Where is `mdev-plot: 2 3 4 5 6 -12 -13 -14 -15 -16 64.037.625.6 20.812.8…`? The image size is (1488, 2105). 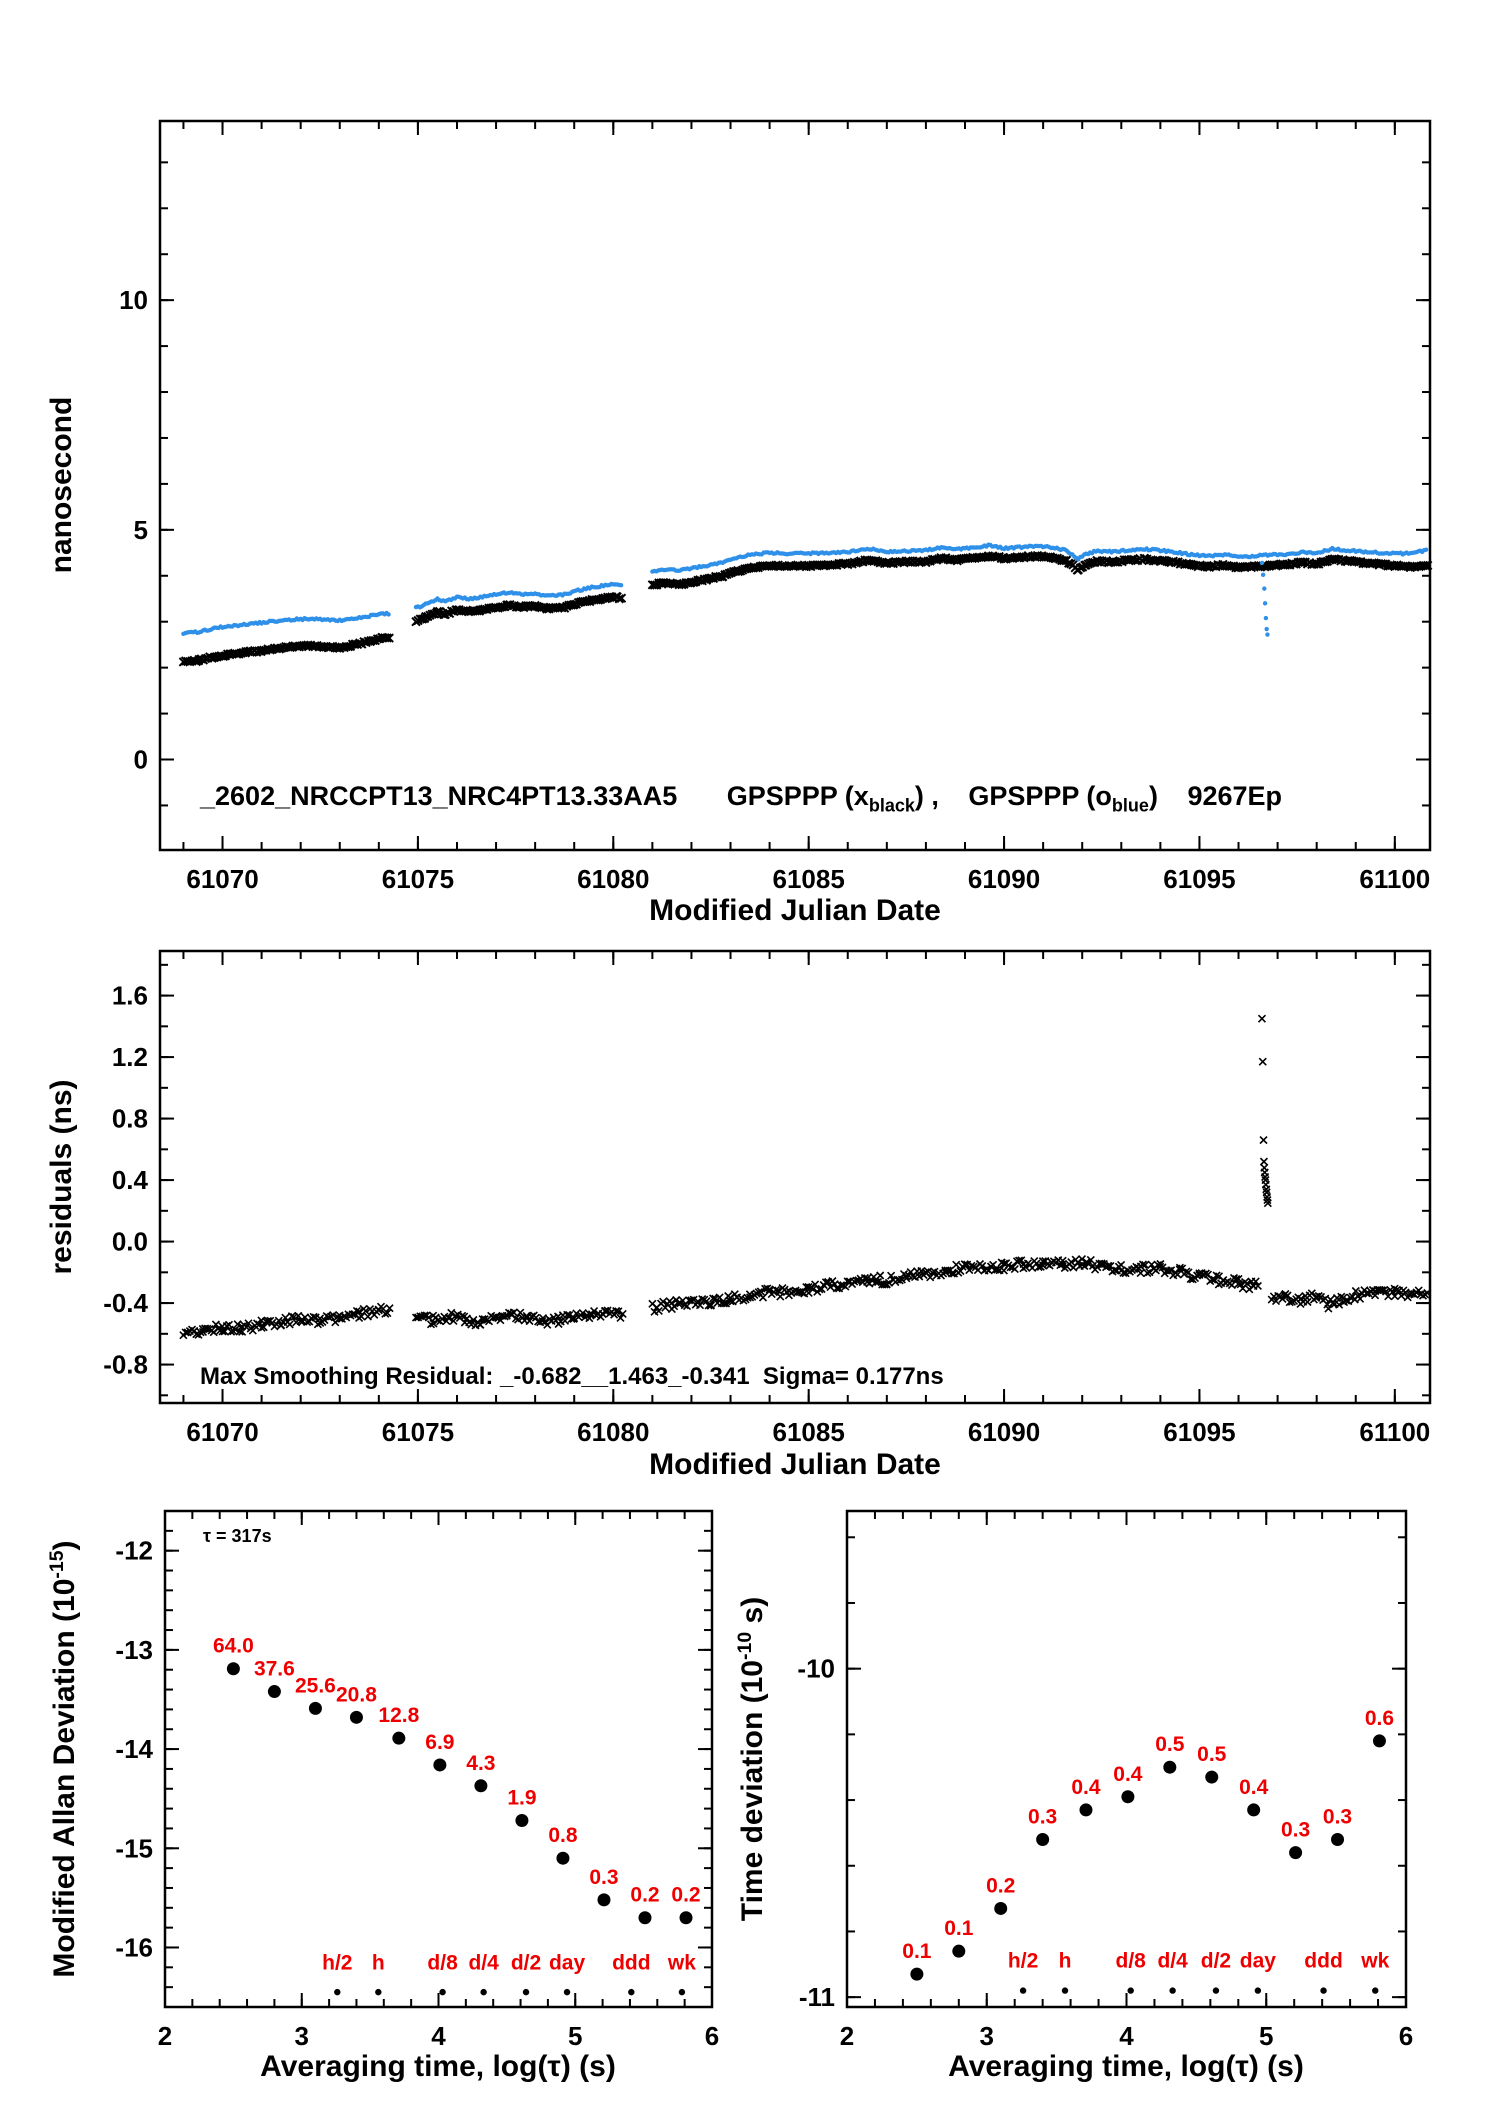 mdev-plot: 2 3 4 5 6 -12 -13 -14 -15 -16 64.037.625.6 20.812.8… is located at coordinates (417, 1780).